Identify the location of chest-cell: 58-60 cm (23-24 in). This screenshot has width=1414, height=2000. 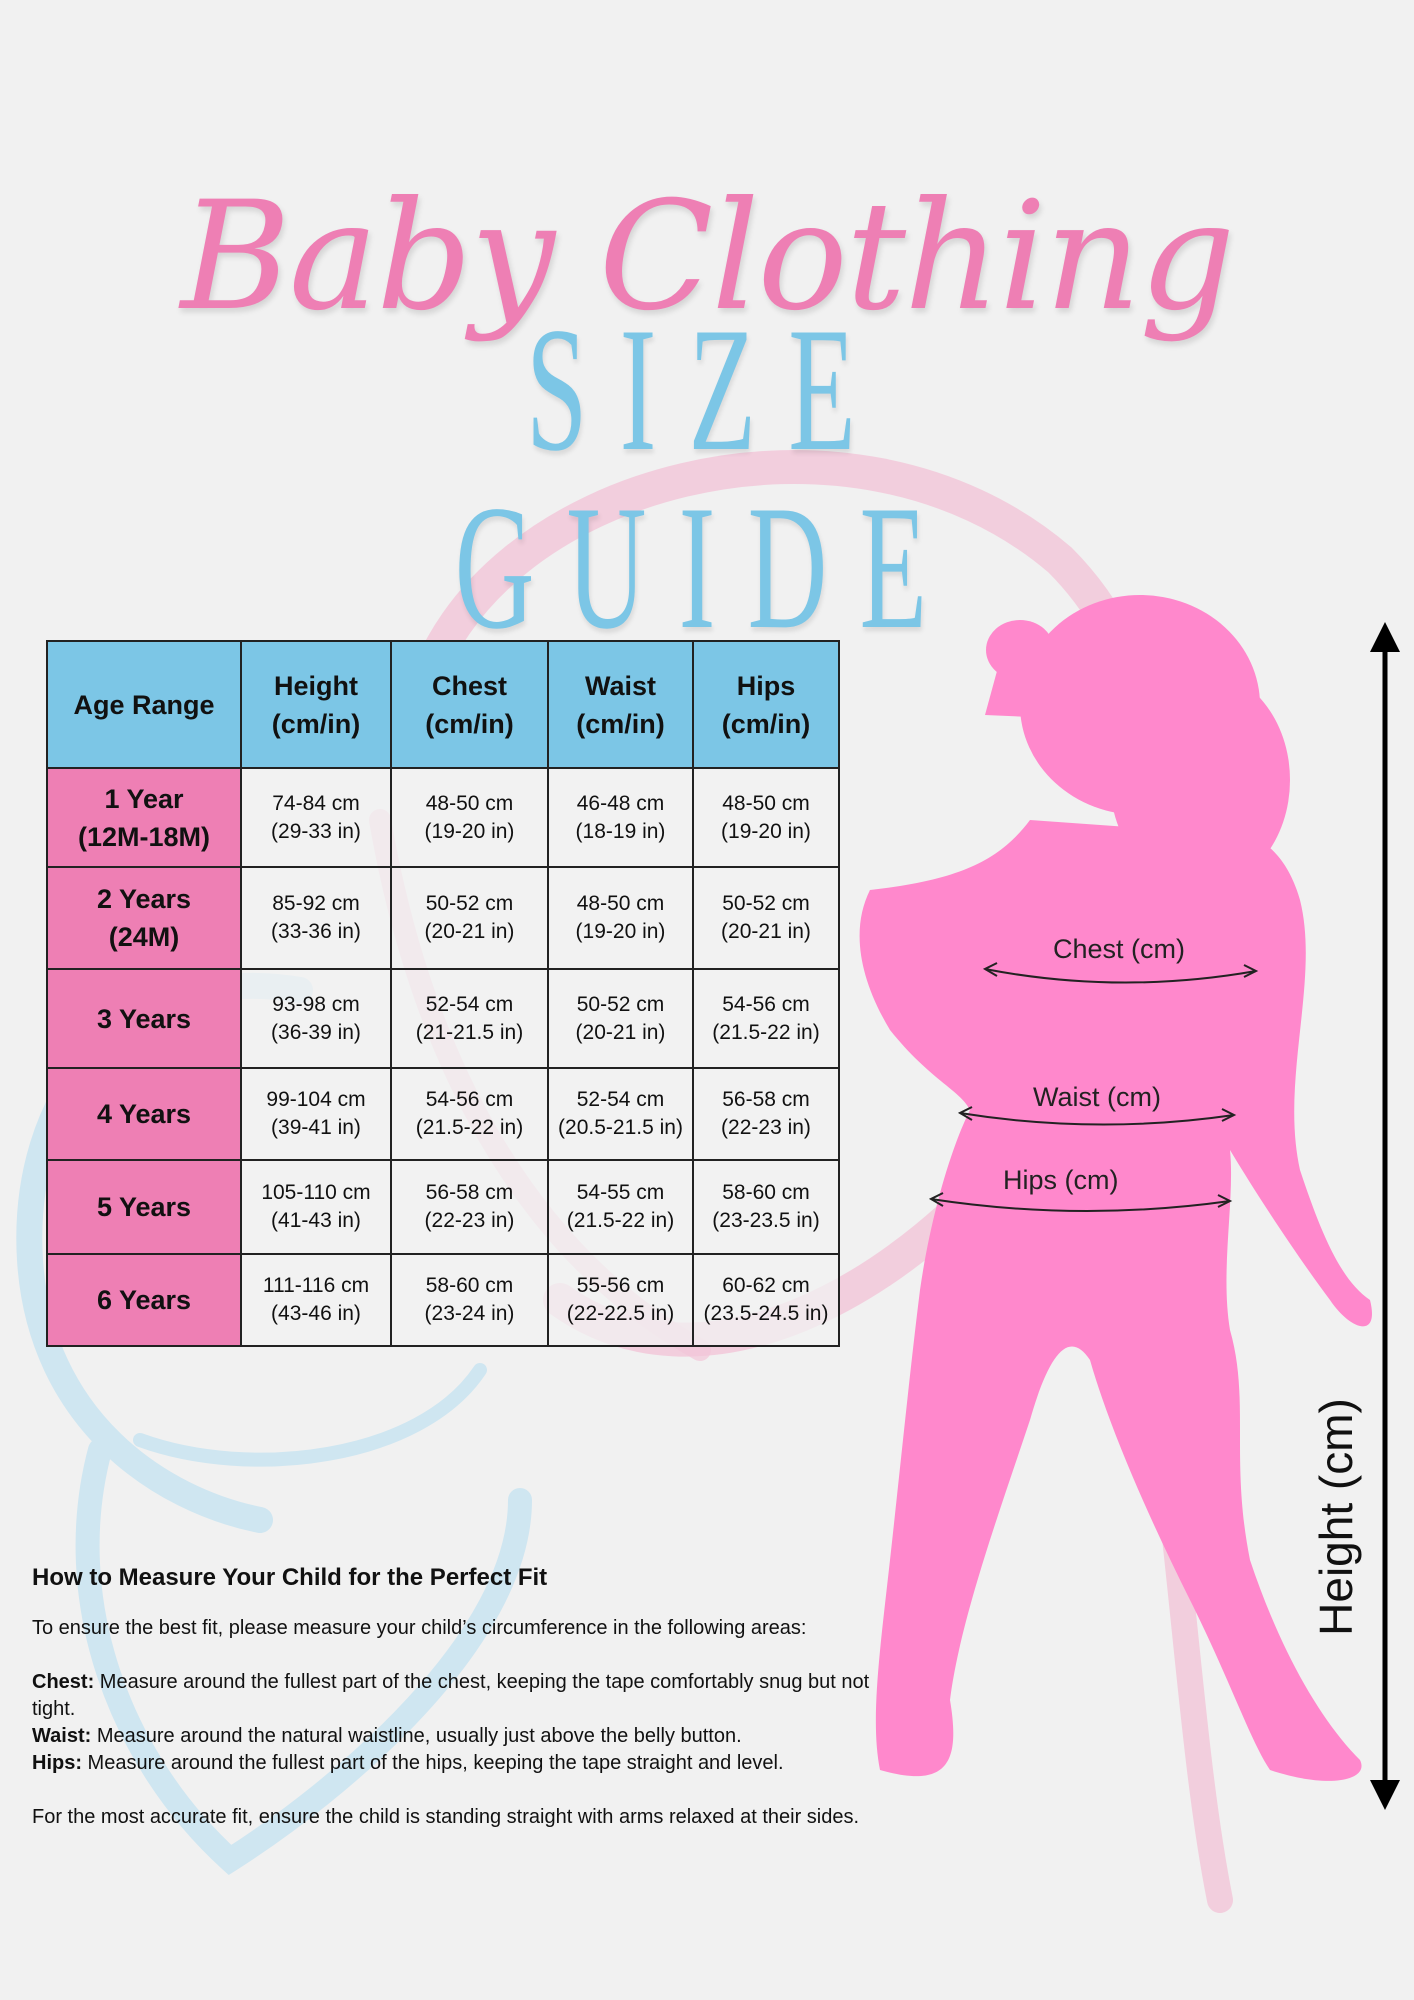
(469, 1300).